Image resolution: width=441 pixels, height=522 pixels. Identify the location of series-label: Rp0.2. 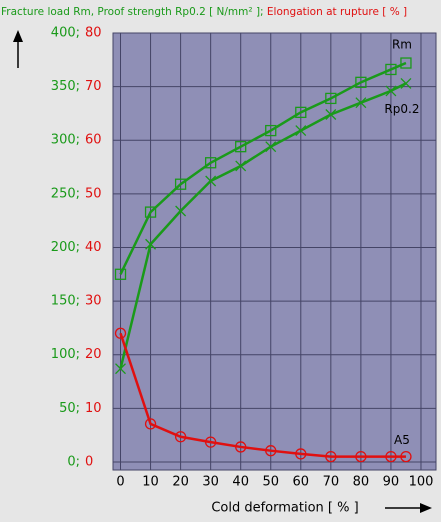
(401, 109).